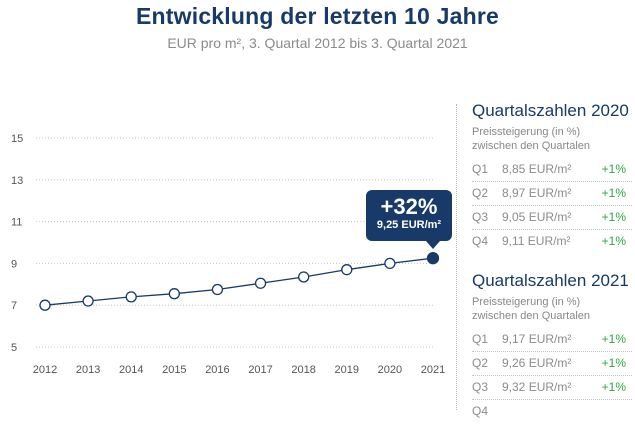  I want to click on quarter-row: Q4, so click(552, 411).